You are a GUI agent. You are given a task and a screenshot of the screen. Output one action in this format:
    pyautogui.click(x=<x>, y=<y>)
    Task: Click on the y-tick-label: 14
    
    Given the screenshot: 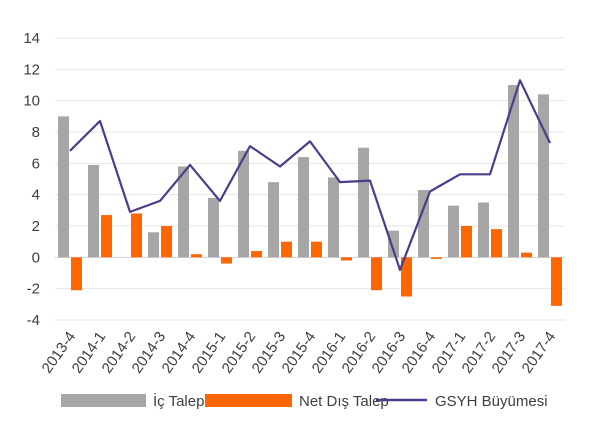 What is the action you would take?
    pyautogui.click(x=31, y=38)
    